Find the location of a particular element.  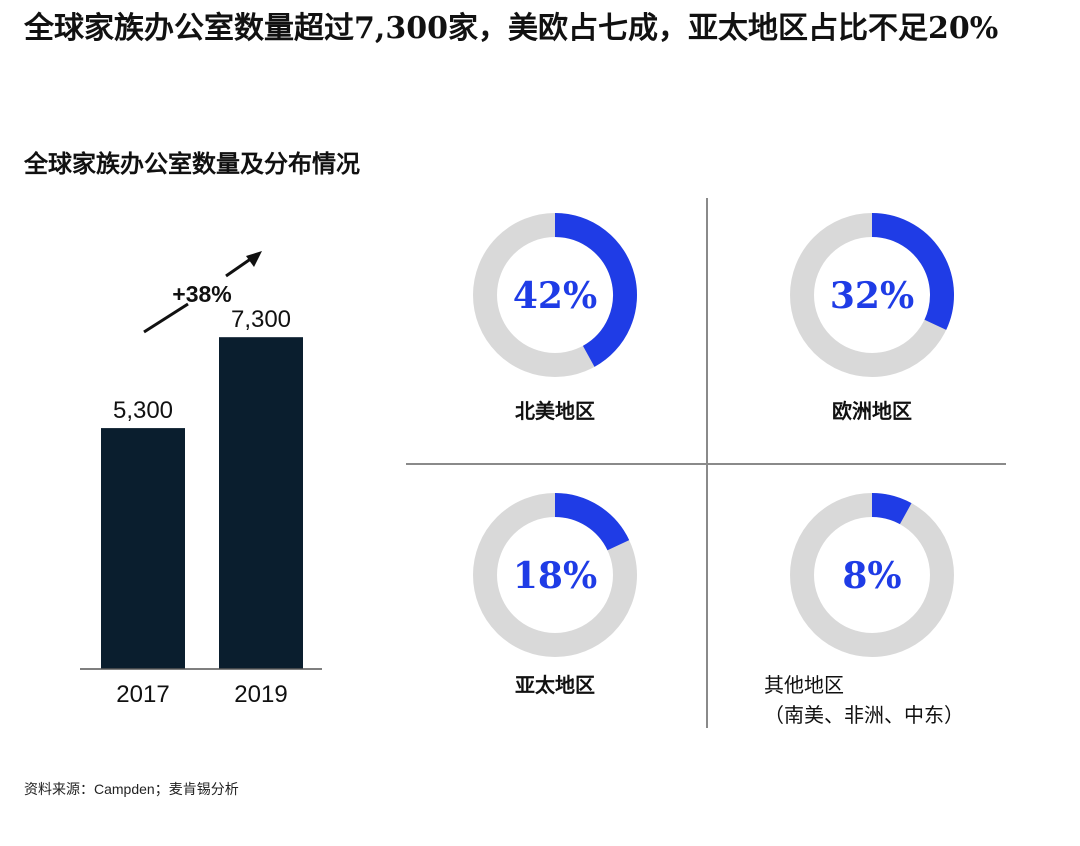

bar-value-label: 7,300 is located at coordinates (261, 319).